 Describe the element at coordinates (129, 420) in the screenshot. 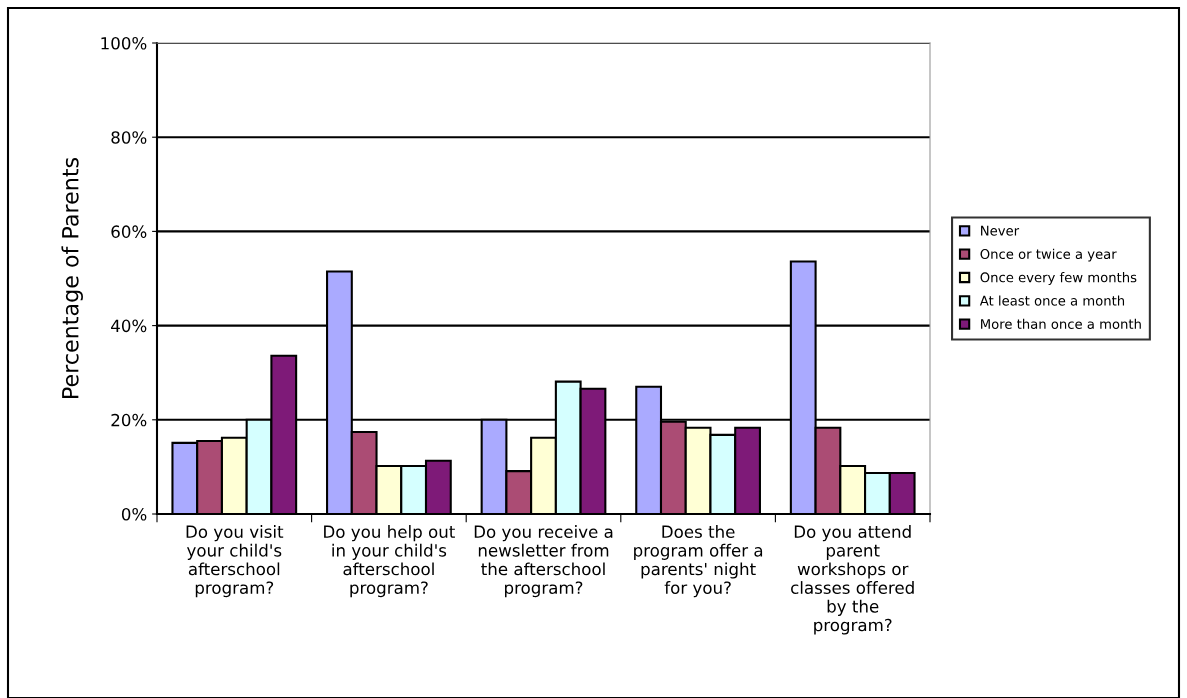

I see `y-tick-label: 20%` at that location.